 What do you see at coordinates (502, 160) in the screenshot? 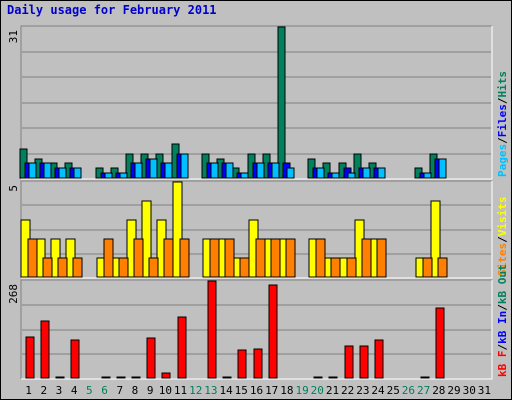
I see `legend-entry: Pages` at bounding box center [502, 160].